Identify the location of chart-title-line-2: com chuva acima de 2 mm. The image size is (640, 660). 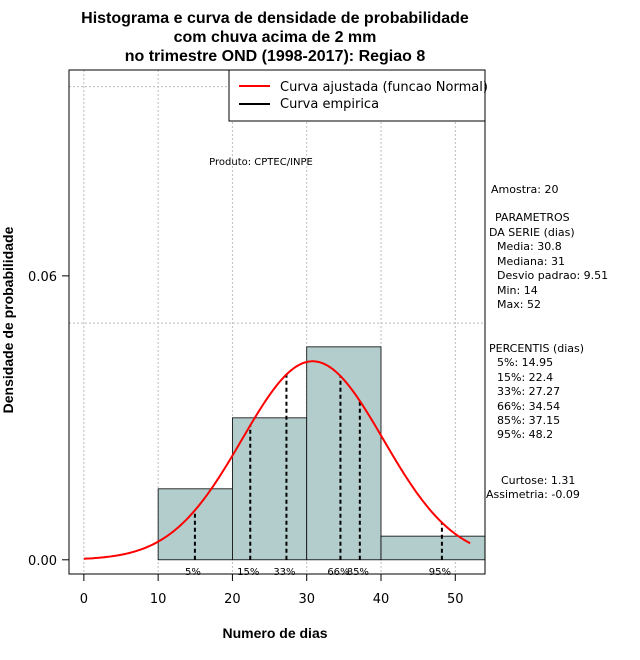
(275, 37).